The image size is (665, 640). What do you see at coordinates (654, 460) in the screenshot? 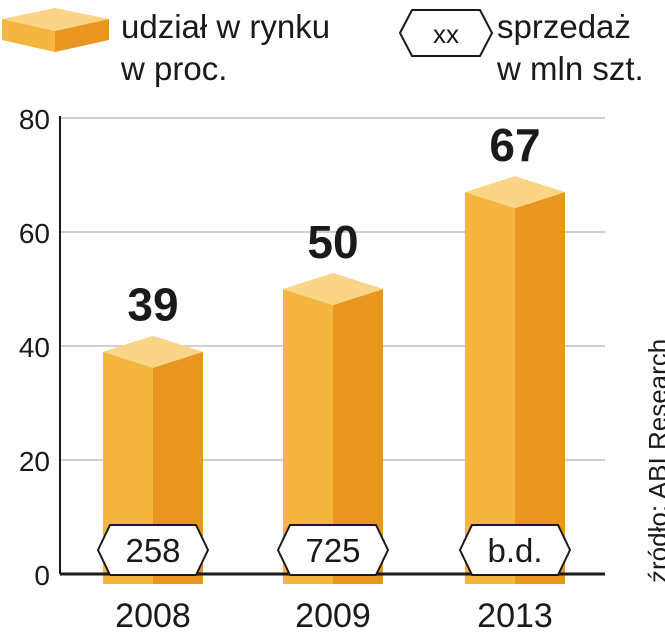
I see `source-note: źródło: ABI Research` at bounding box center [654, 460].